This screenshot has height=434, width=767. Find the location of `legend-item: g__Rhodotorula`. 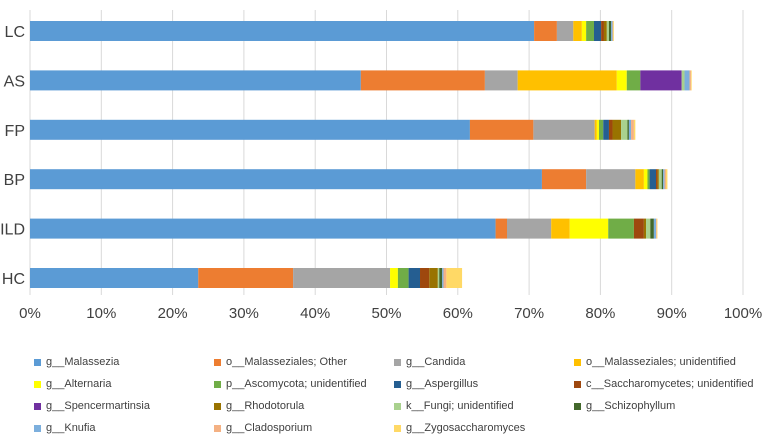

legend-item: g__Rhodotorula is located at coordinates (259, 406).